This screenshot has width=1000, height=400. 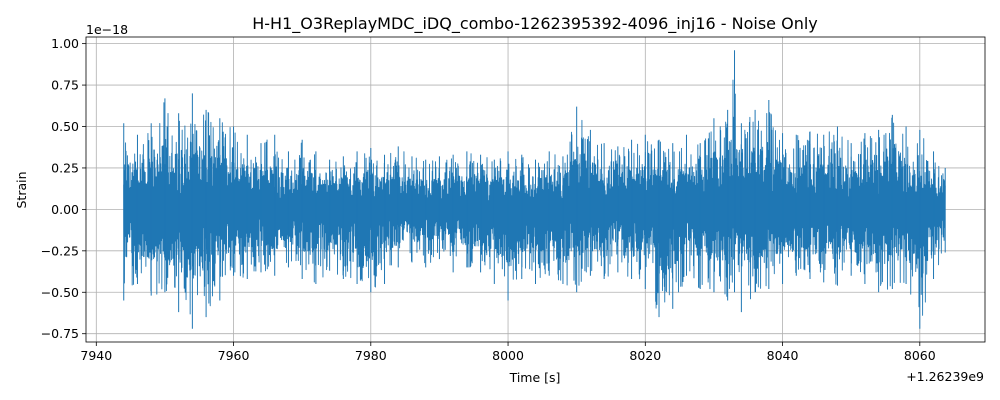 I want to click on y-tick-label: 0.50, so click(x=65, y=126).